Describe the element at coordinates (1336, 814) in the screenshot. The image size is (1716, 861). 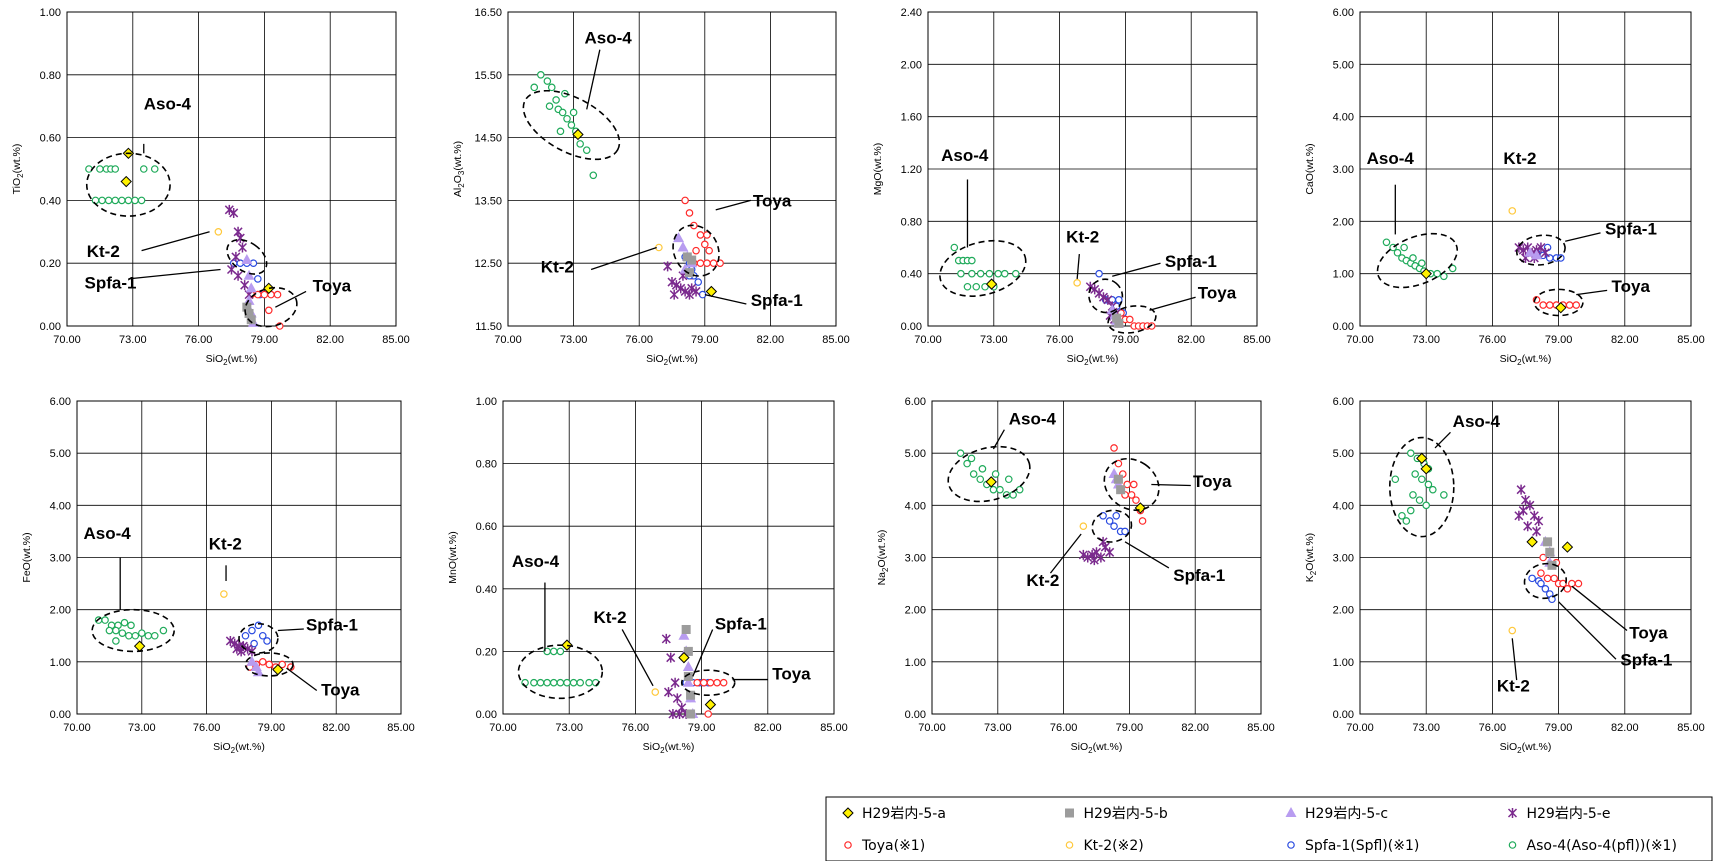
I see `legend-item: H29岩内-5-c` at that location.